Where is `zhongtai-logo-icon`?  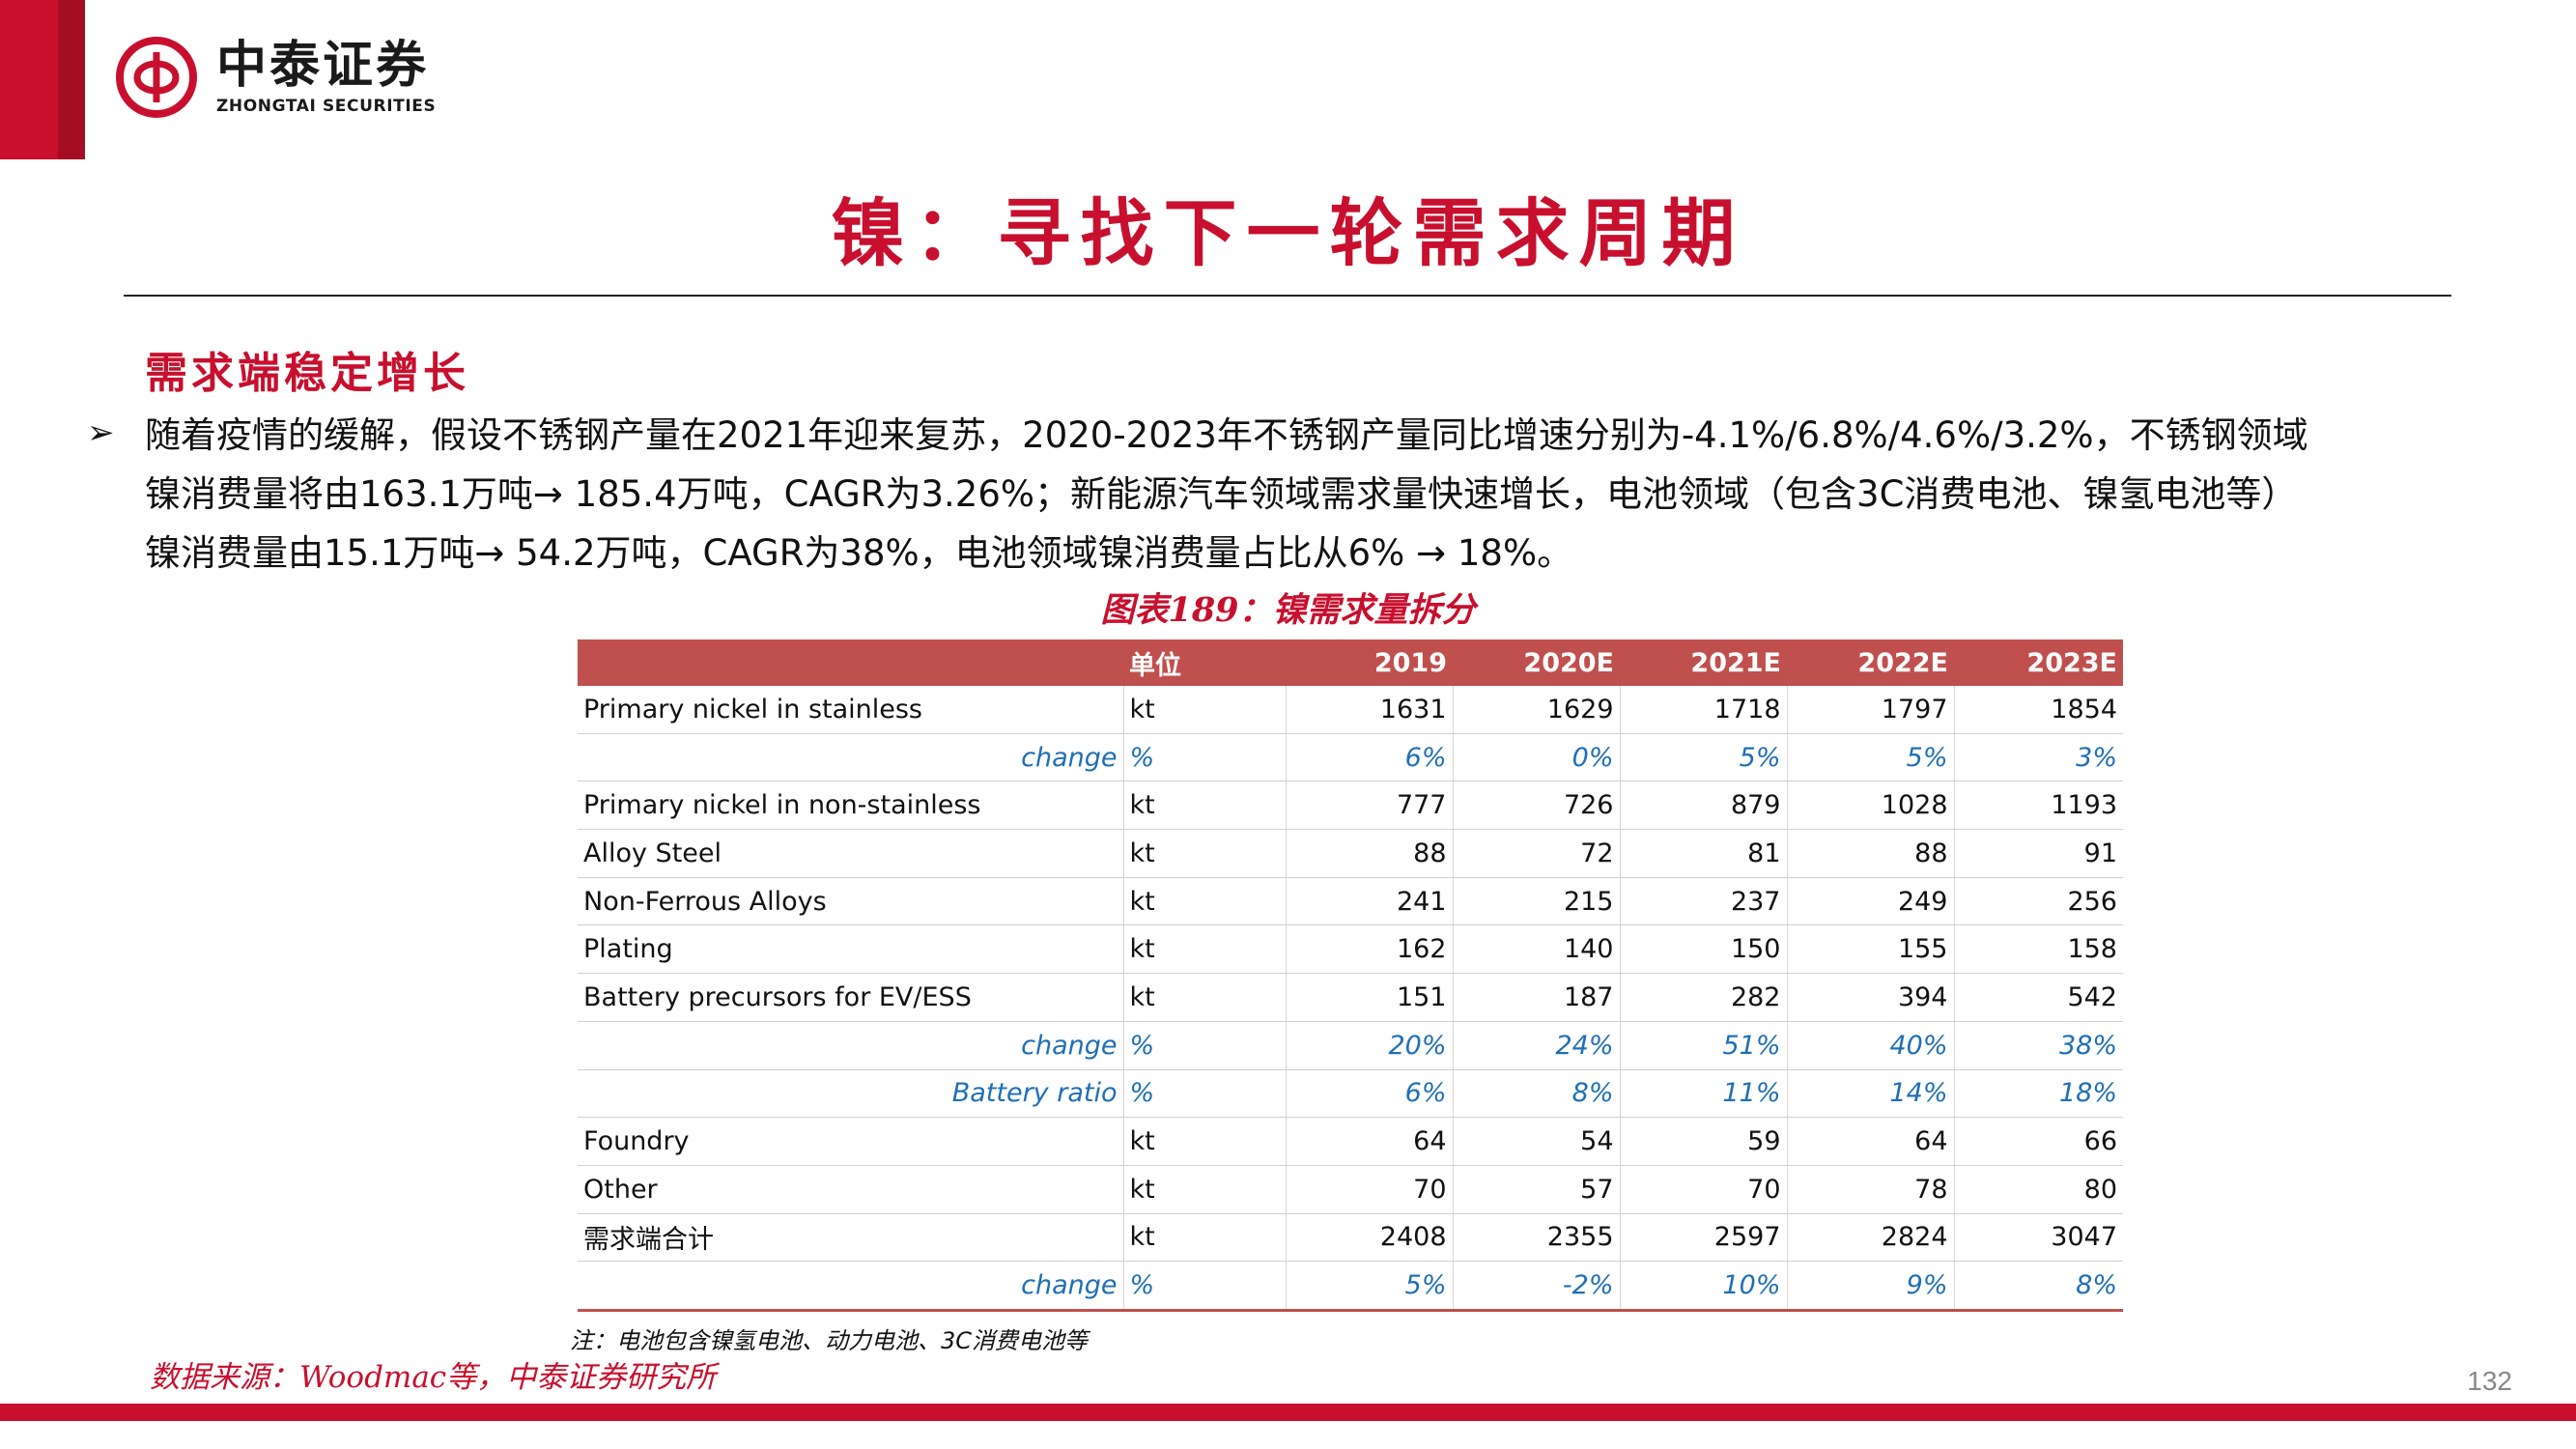 zhongtai-logo-icon is located at coordinates (156, 77).